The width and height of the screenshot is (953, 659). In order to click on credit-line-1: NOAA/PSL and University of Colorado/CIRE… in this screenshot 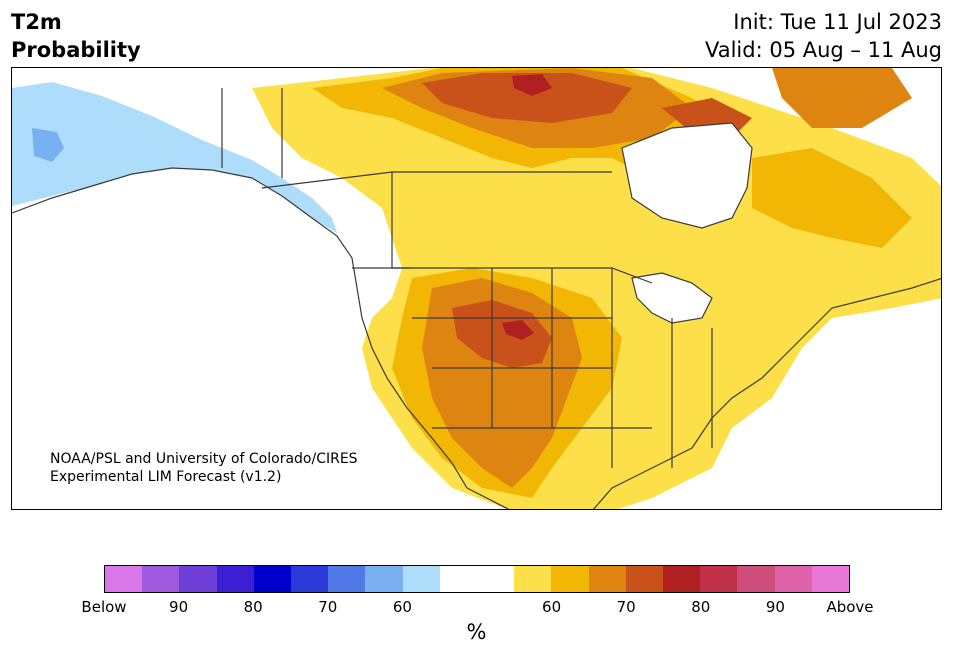, I will do `click(204, 459)`.